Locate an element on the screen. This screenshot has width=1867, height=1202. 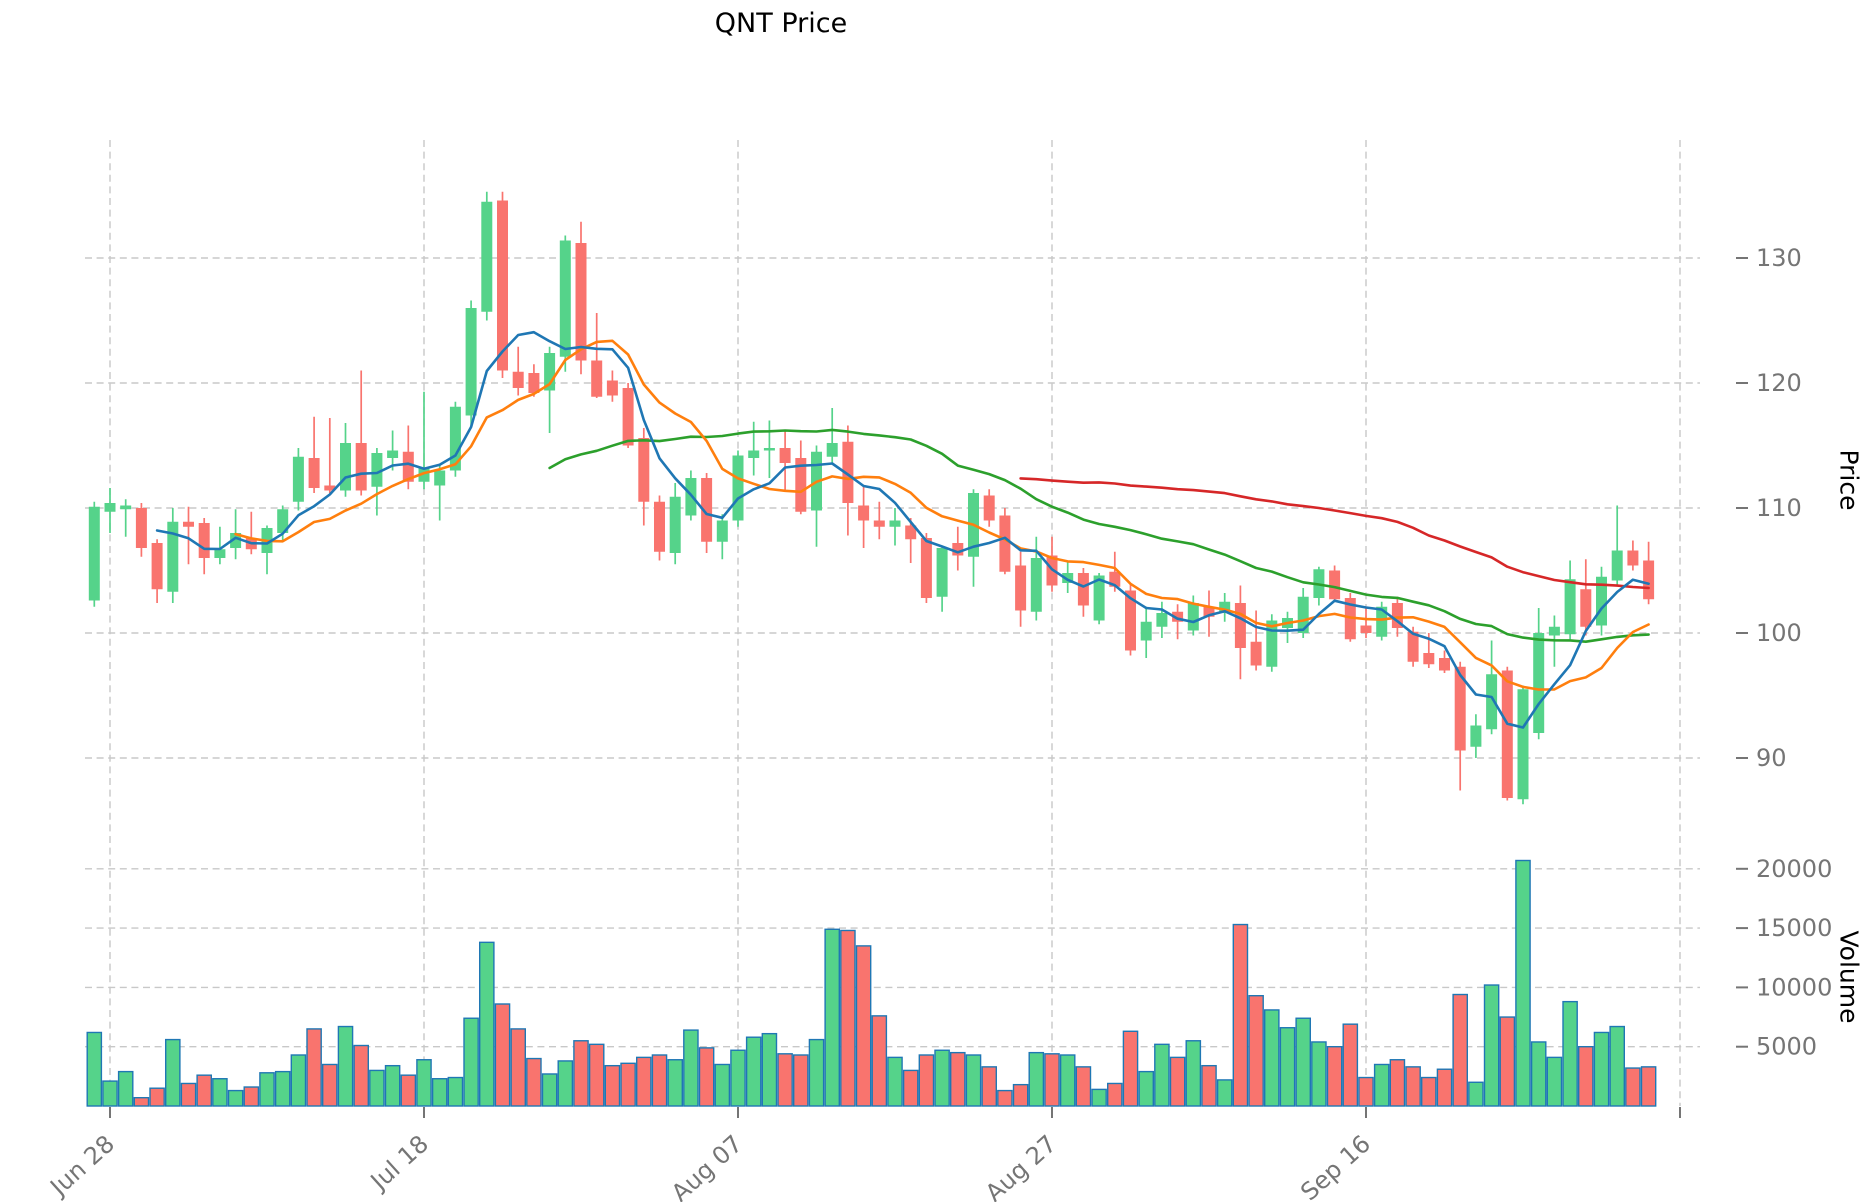
price-tick-label: 130 is located at coordinates (1779, 258).